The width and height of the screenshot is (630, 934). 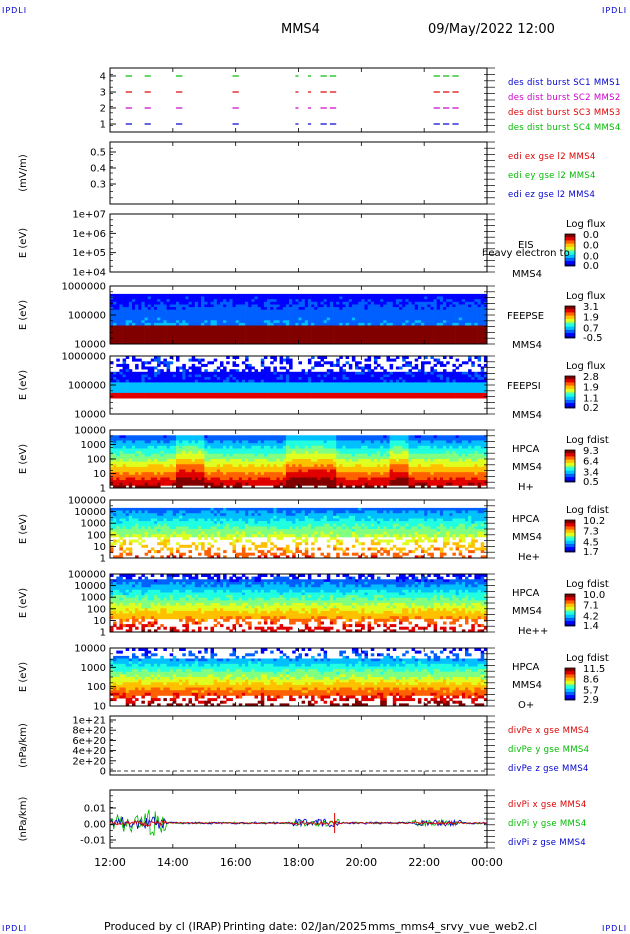 I want to click on colorbar-segment, so click(x=570, y=407).